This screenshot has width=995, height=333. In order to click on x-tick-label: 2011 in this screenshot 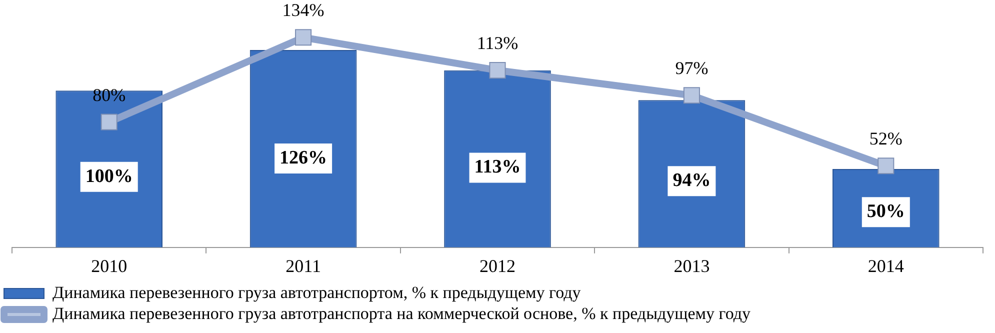, I will do `click(303, 266)`.